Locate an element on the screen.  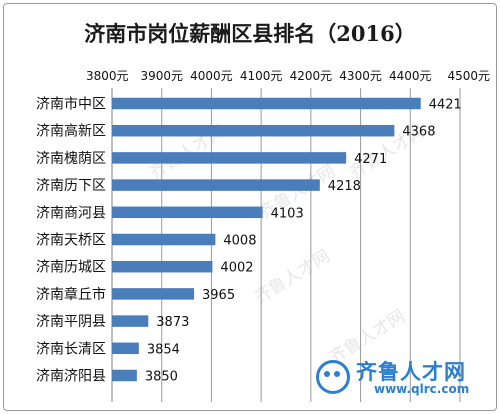
category-label: 济南商河县 is located at coordinates (71, 213).